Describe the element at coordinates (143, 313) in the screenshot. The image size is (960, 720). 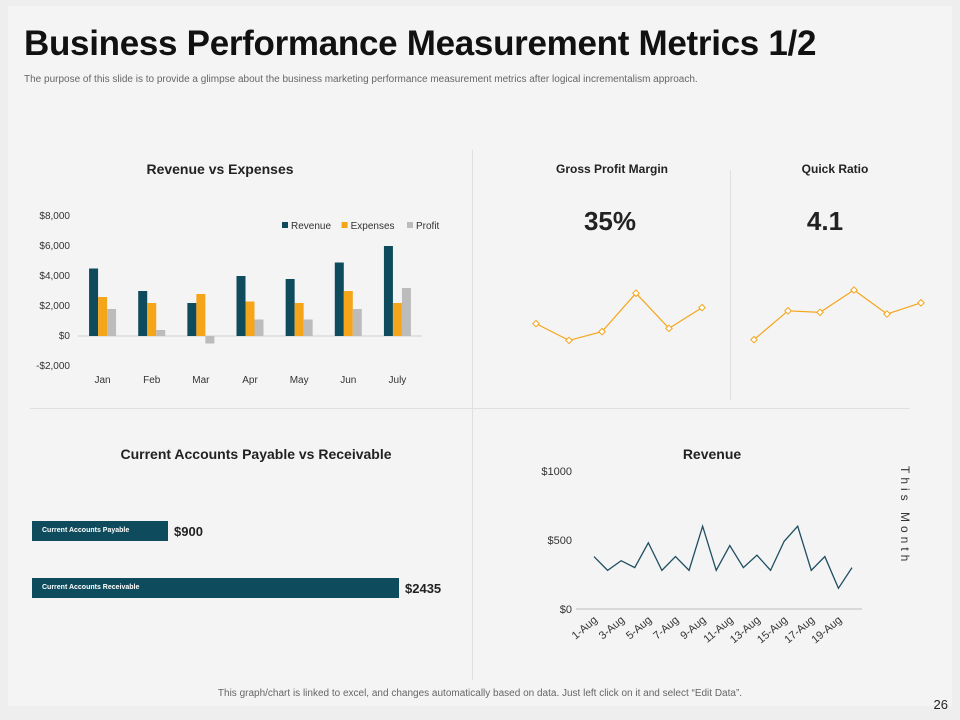
I see `bar-revenue-feb` at that location.